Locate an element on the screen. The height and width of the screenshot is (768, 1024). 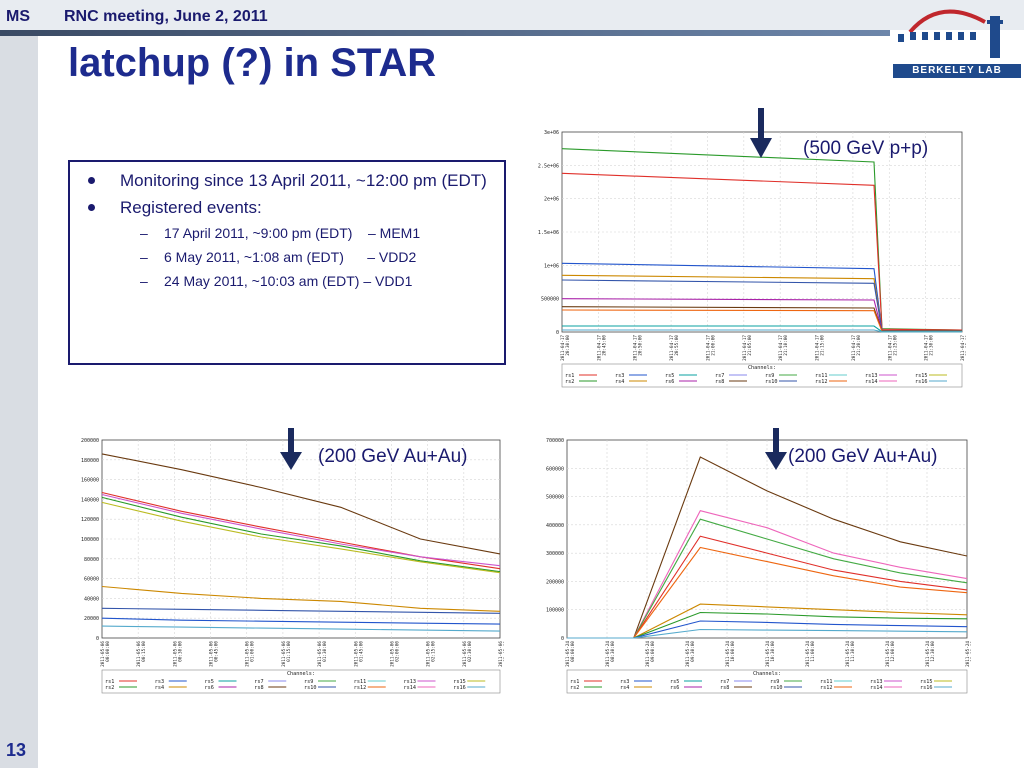
series-line-rs3 is located at coordinates (301, 621).